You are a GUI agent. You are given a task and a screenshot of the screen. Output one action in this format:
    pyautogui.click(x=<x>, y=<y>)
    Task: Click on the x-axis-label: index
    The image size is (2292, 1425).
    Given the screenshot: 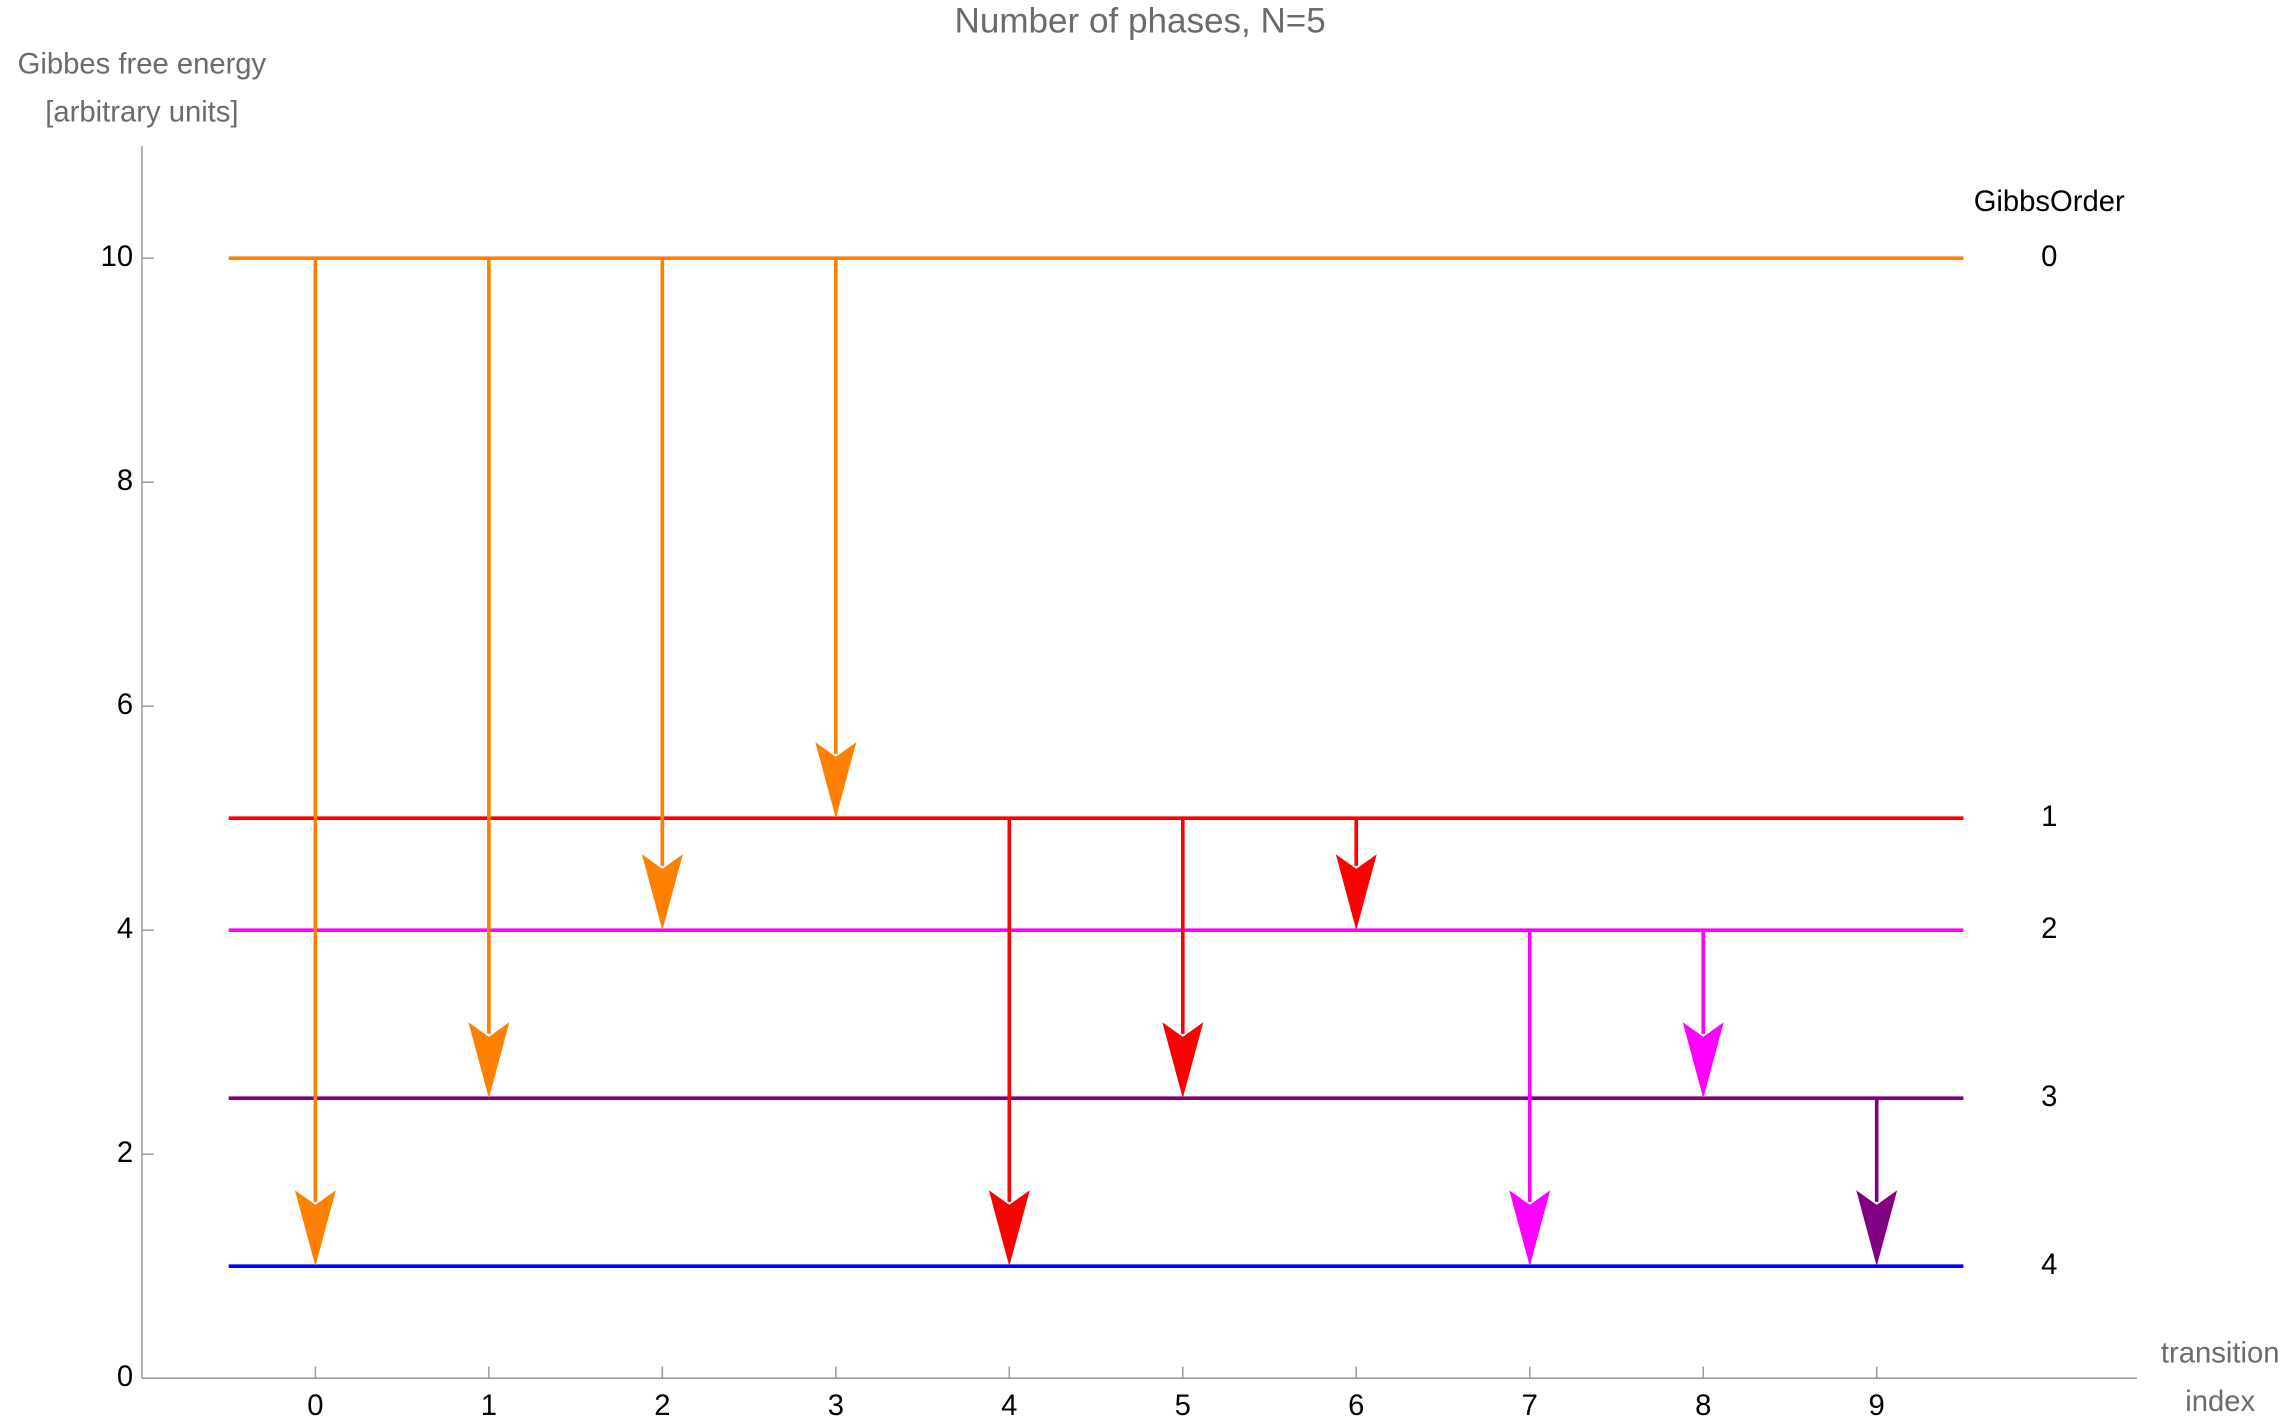 What is the action you would take?
    pyautogui.click(x=2220, y=1402)
    